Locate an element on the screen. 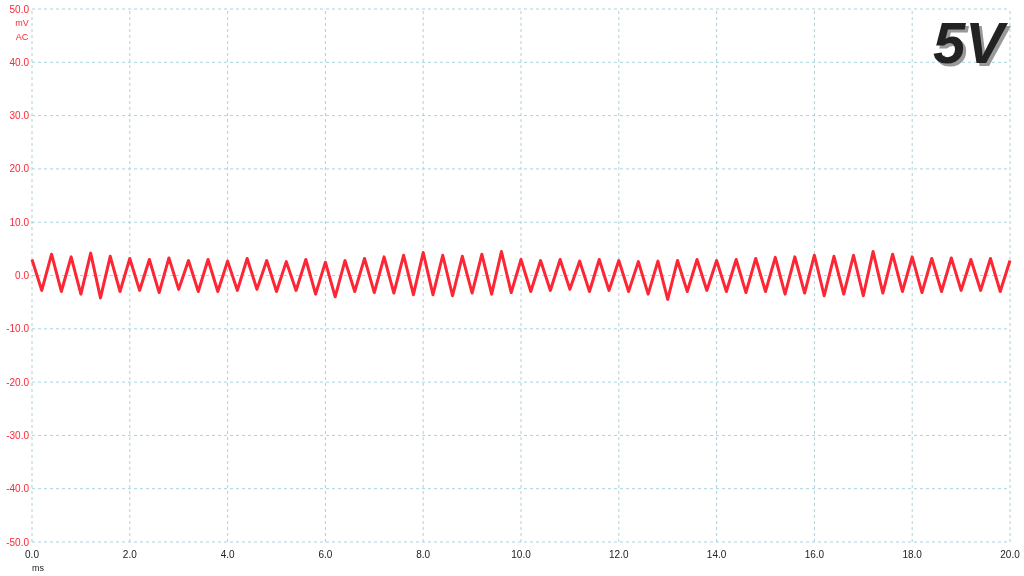  x-tick-label: 6.0 is located at coordinates (325, 554).